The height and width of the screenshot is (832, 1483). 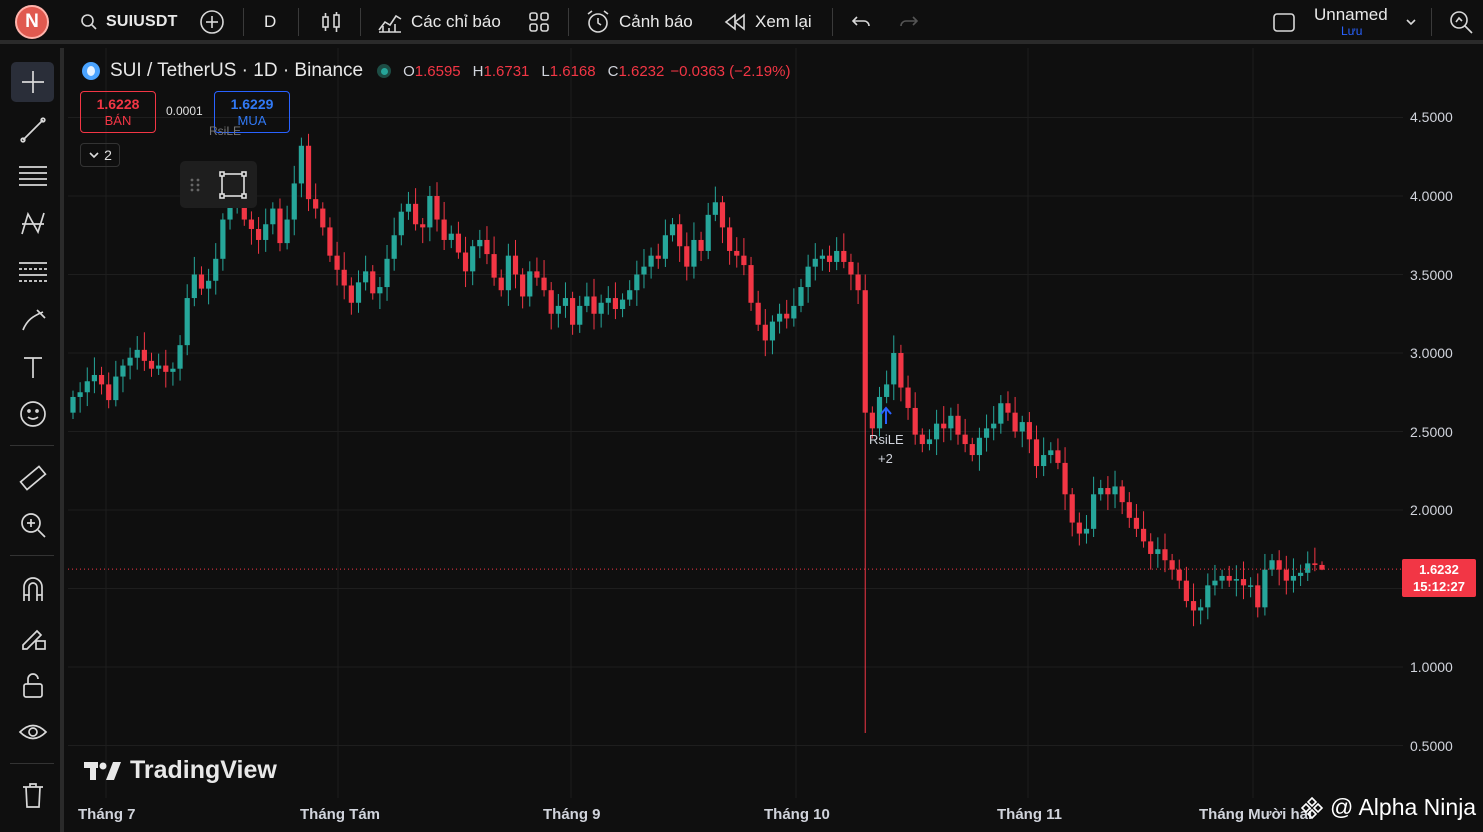 I want to click on compare-symbol-button, so click(x=212, y=22).